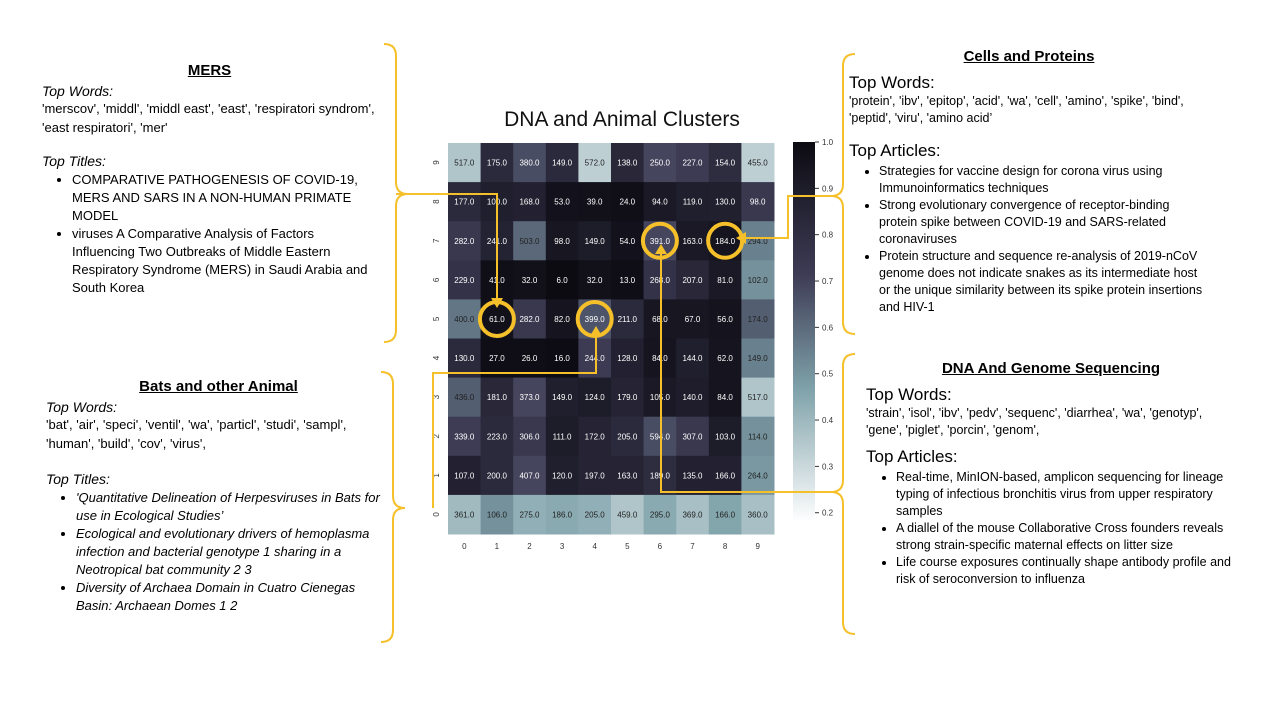 The image size is (1280, 720). What do you see at coordinates (725, 319) in the screenshot?
I see `heatmap-cell-label: 56.0` at bounding box center [725, 319].